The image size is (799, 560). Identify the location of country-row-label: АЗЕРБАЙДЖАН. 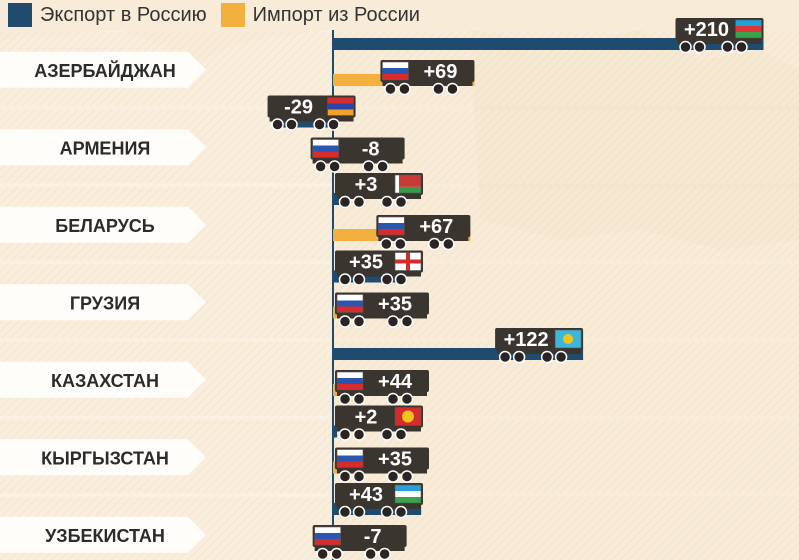
(103, 69).